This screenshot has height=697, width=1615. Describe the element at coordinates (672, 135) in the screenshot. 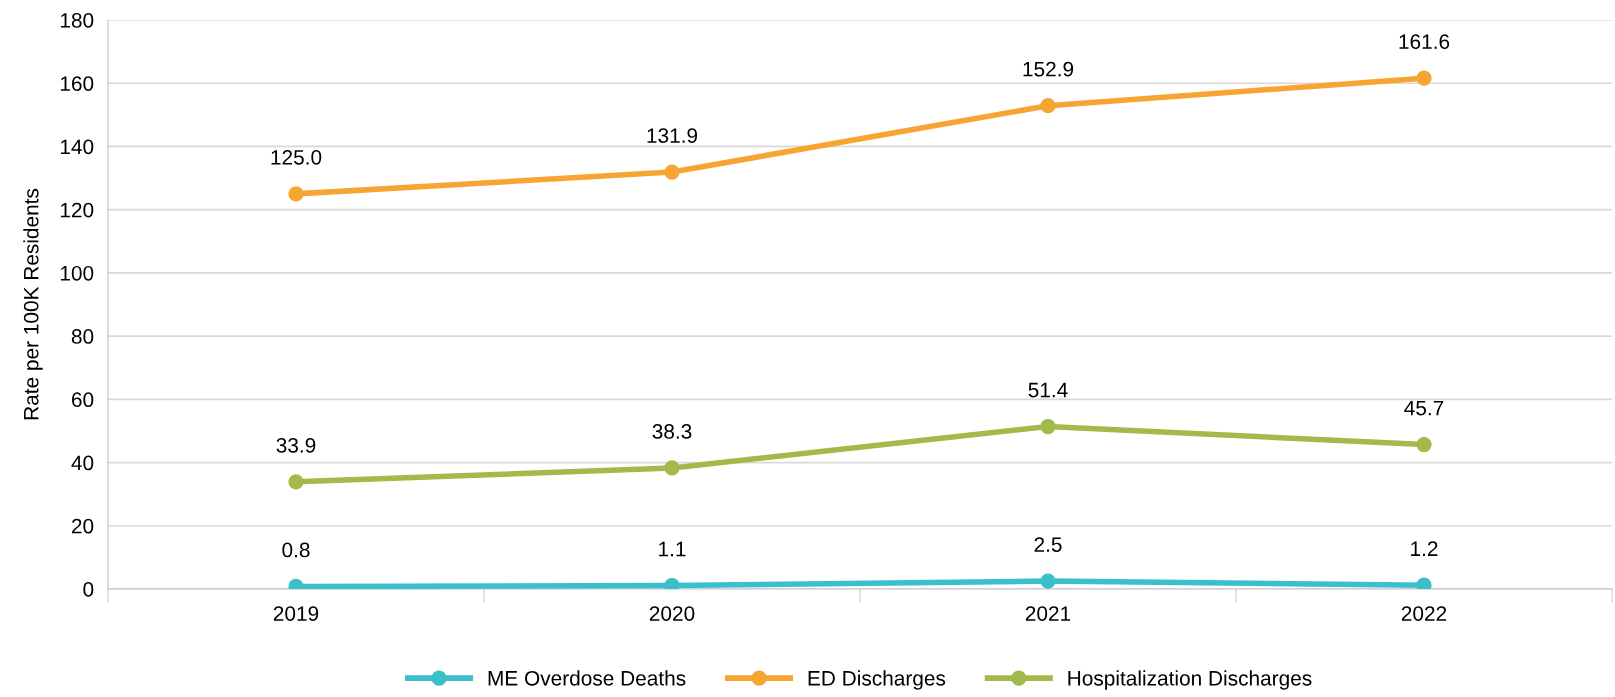

I see `data-label: 131.9` at that location.